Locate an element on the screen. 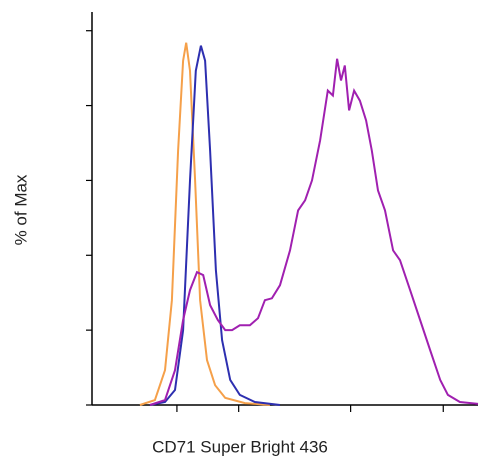  x-axis-label: CD71 Super Bright 436 is located at coordinates (240, 446).